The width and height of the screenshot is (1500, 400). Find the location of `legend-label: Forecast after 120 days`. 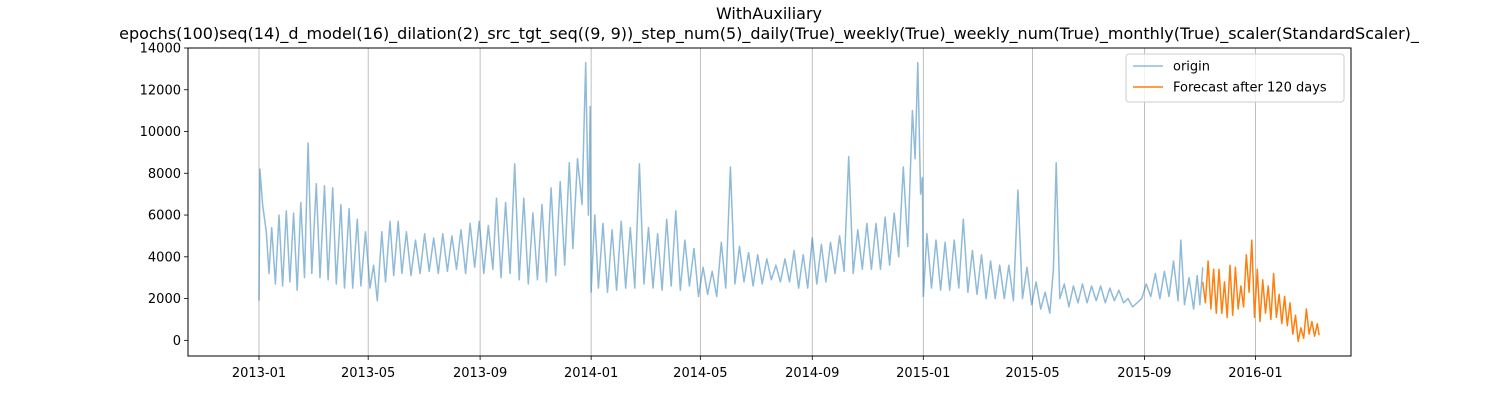

legend-label: Forecast after 120 days is located at coordinates (1250, 88).